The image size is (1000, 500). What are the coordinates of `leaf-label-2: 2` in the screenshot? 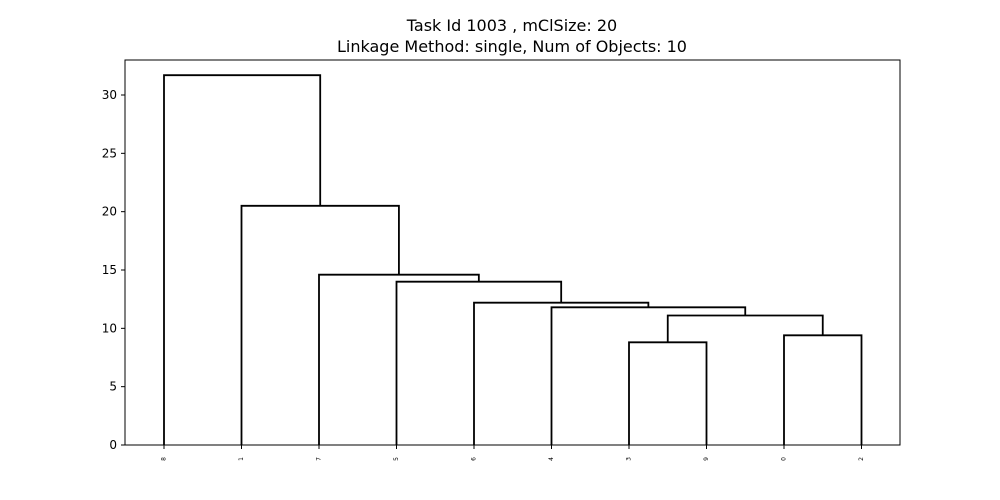 It's located at (861, 459).